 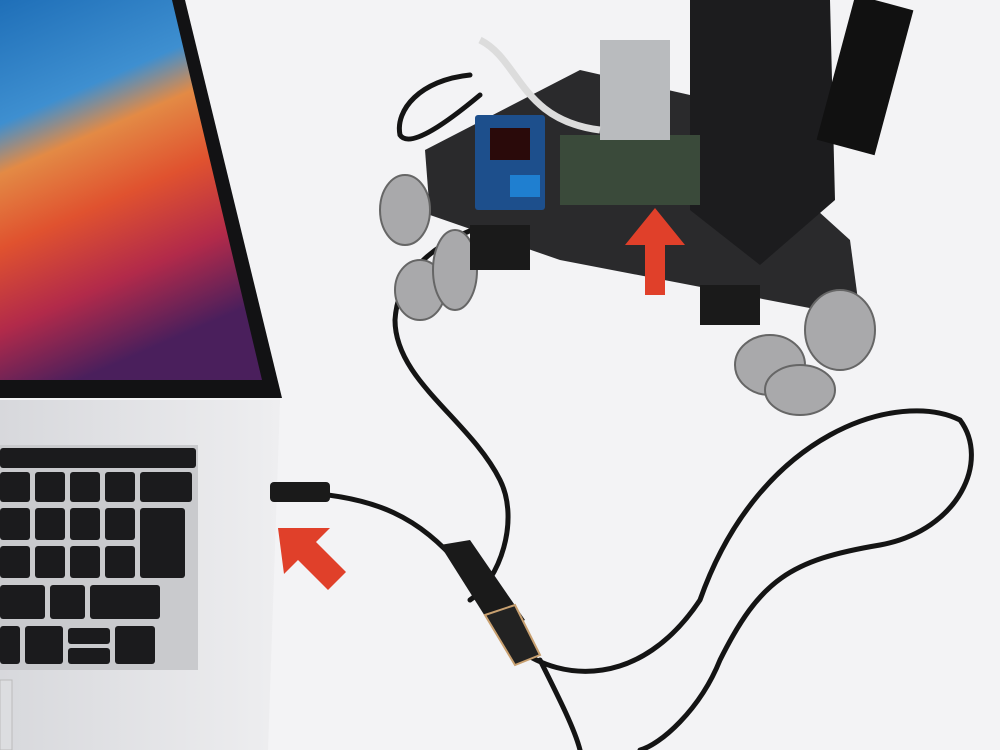 What do you see at coordinates (512, 635) in the screenshot?
I see `usb-connector` at bounding box center [512, 635].